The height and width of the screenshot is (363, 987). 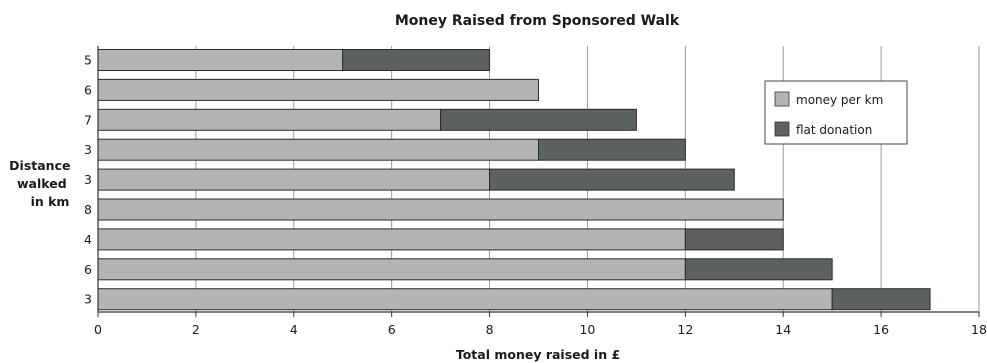 What do you see at coordinates (782, 99) in the screenshot?
I see `legend-swatch-money-per-km` at bounding box center [782, 99].